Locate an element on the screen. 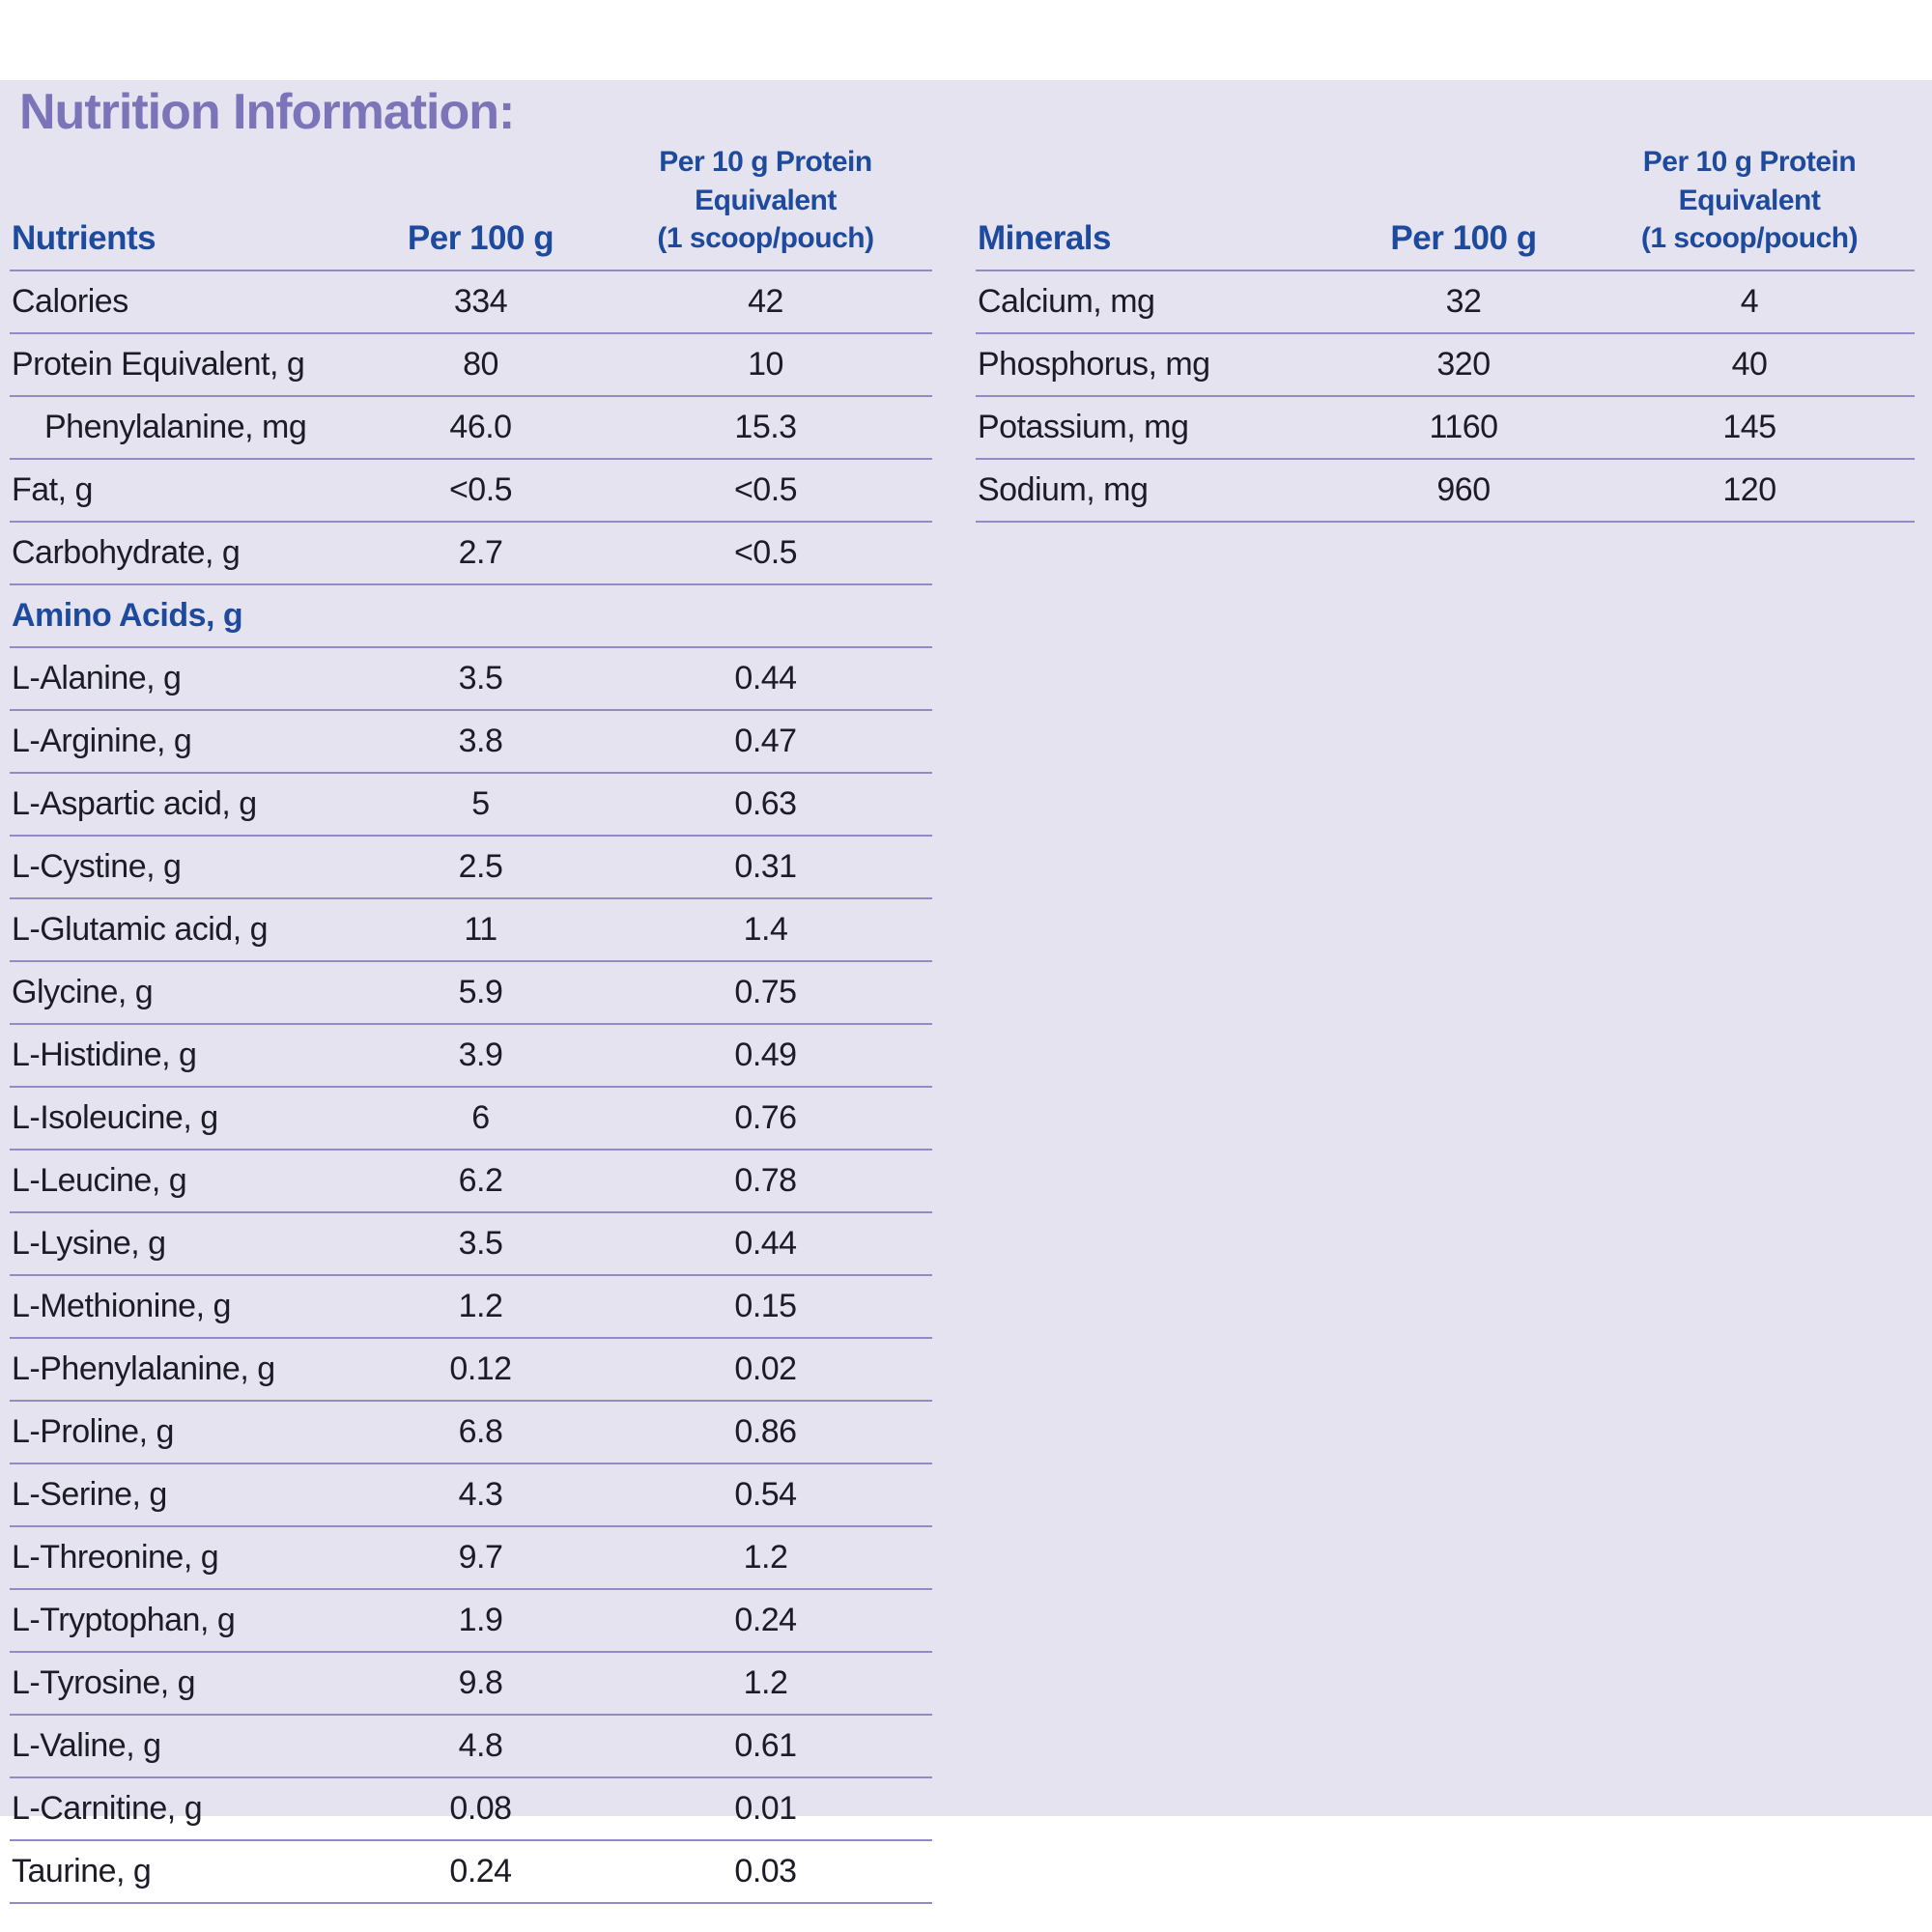 Image resolution: width=1932 pixels, height=1932 pixels. row-label: Calories is located at coordinates (186, 302).